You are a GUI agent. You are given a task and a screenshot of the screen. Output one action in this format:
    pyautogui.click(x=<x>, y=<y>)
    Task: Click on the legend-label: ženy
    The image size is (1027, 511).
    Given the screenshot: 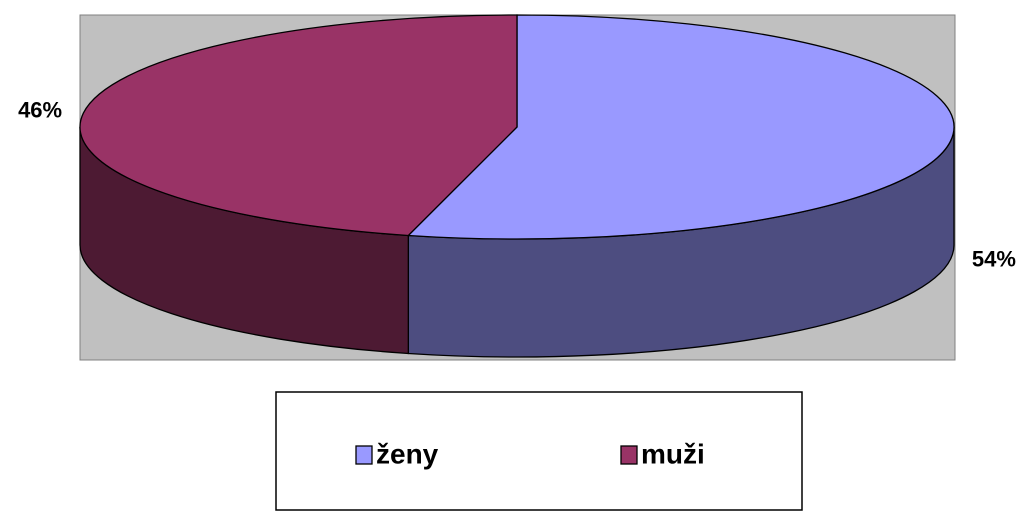 What is the action you would take?
    pyautogui.click(x=407, y=453)
    